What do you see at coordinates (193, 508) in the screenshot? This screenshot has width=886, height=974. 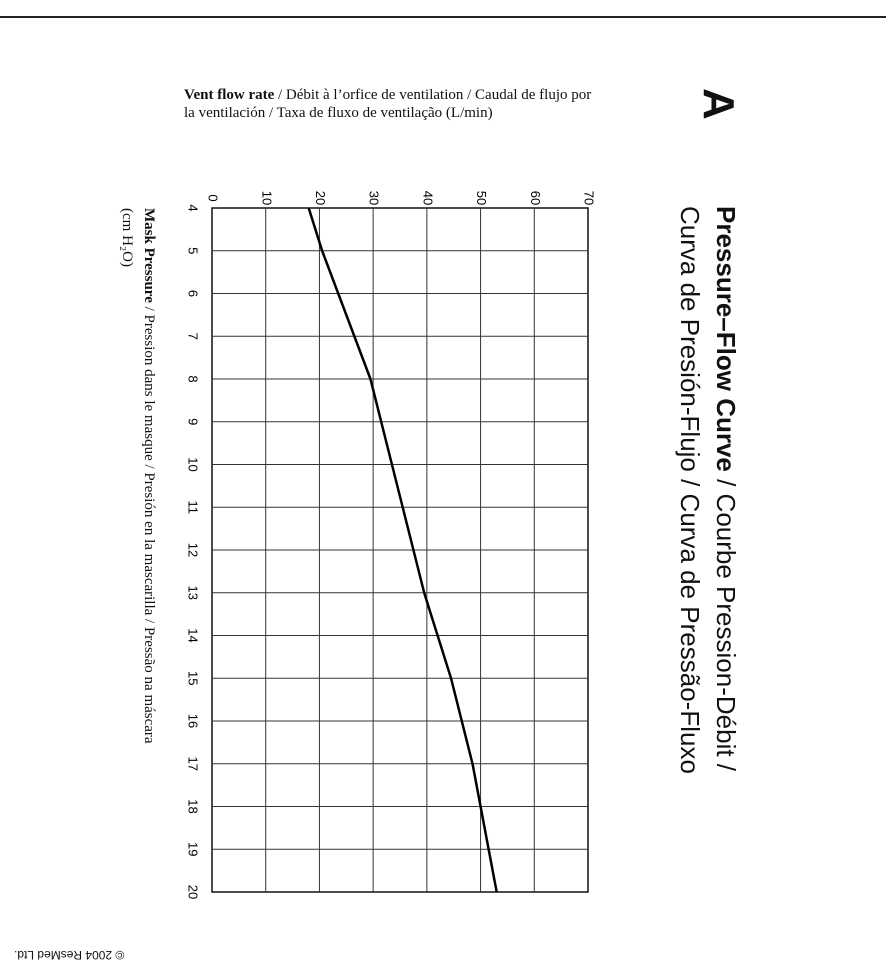 I see `x-tick-label: 11` at bounding box center [193, 508].